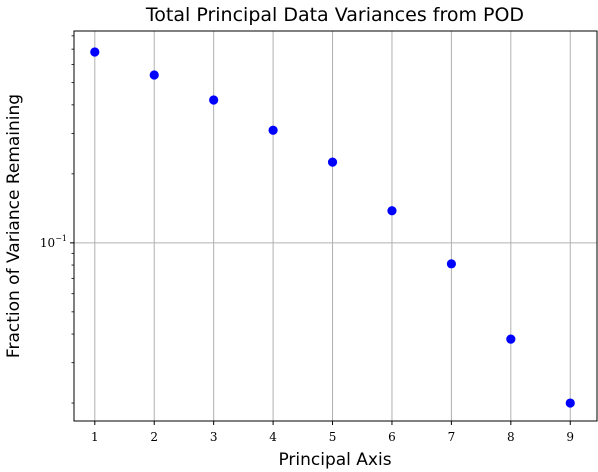 The height and width of the screenshot is (472, 598). Describe the element at coordinates (14, 226) in the screenshot. I see `y-axis-label: Fraction of Variance Remaining` at that location.